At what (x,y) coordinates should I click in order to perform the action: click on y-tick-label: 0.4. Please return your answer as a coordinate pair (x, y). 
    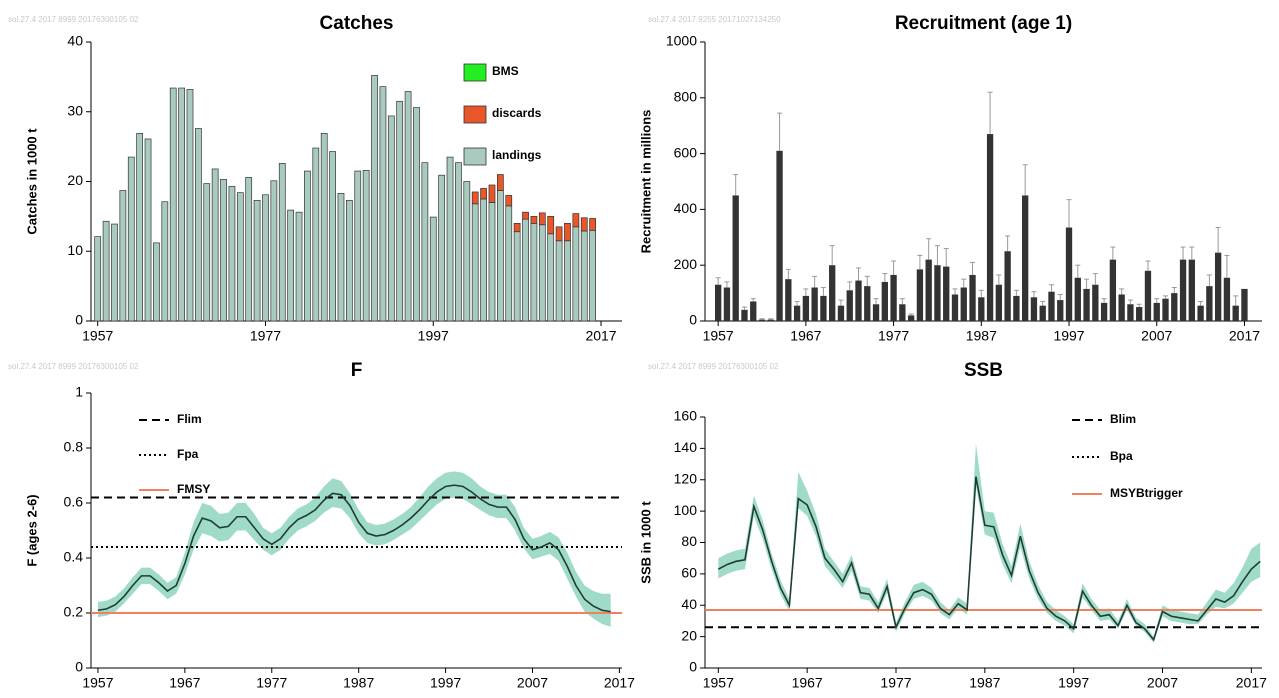
    Looking at the image, I should click on (74, 557).